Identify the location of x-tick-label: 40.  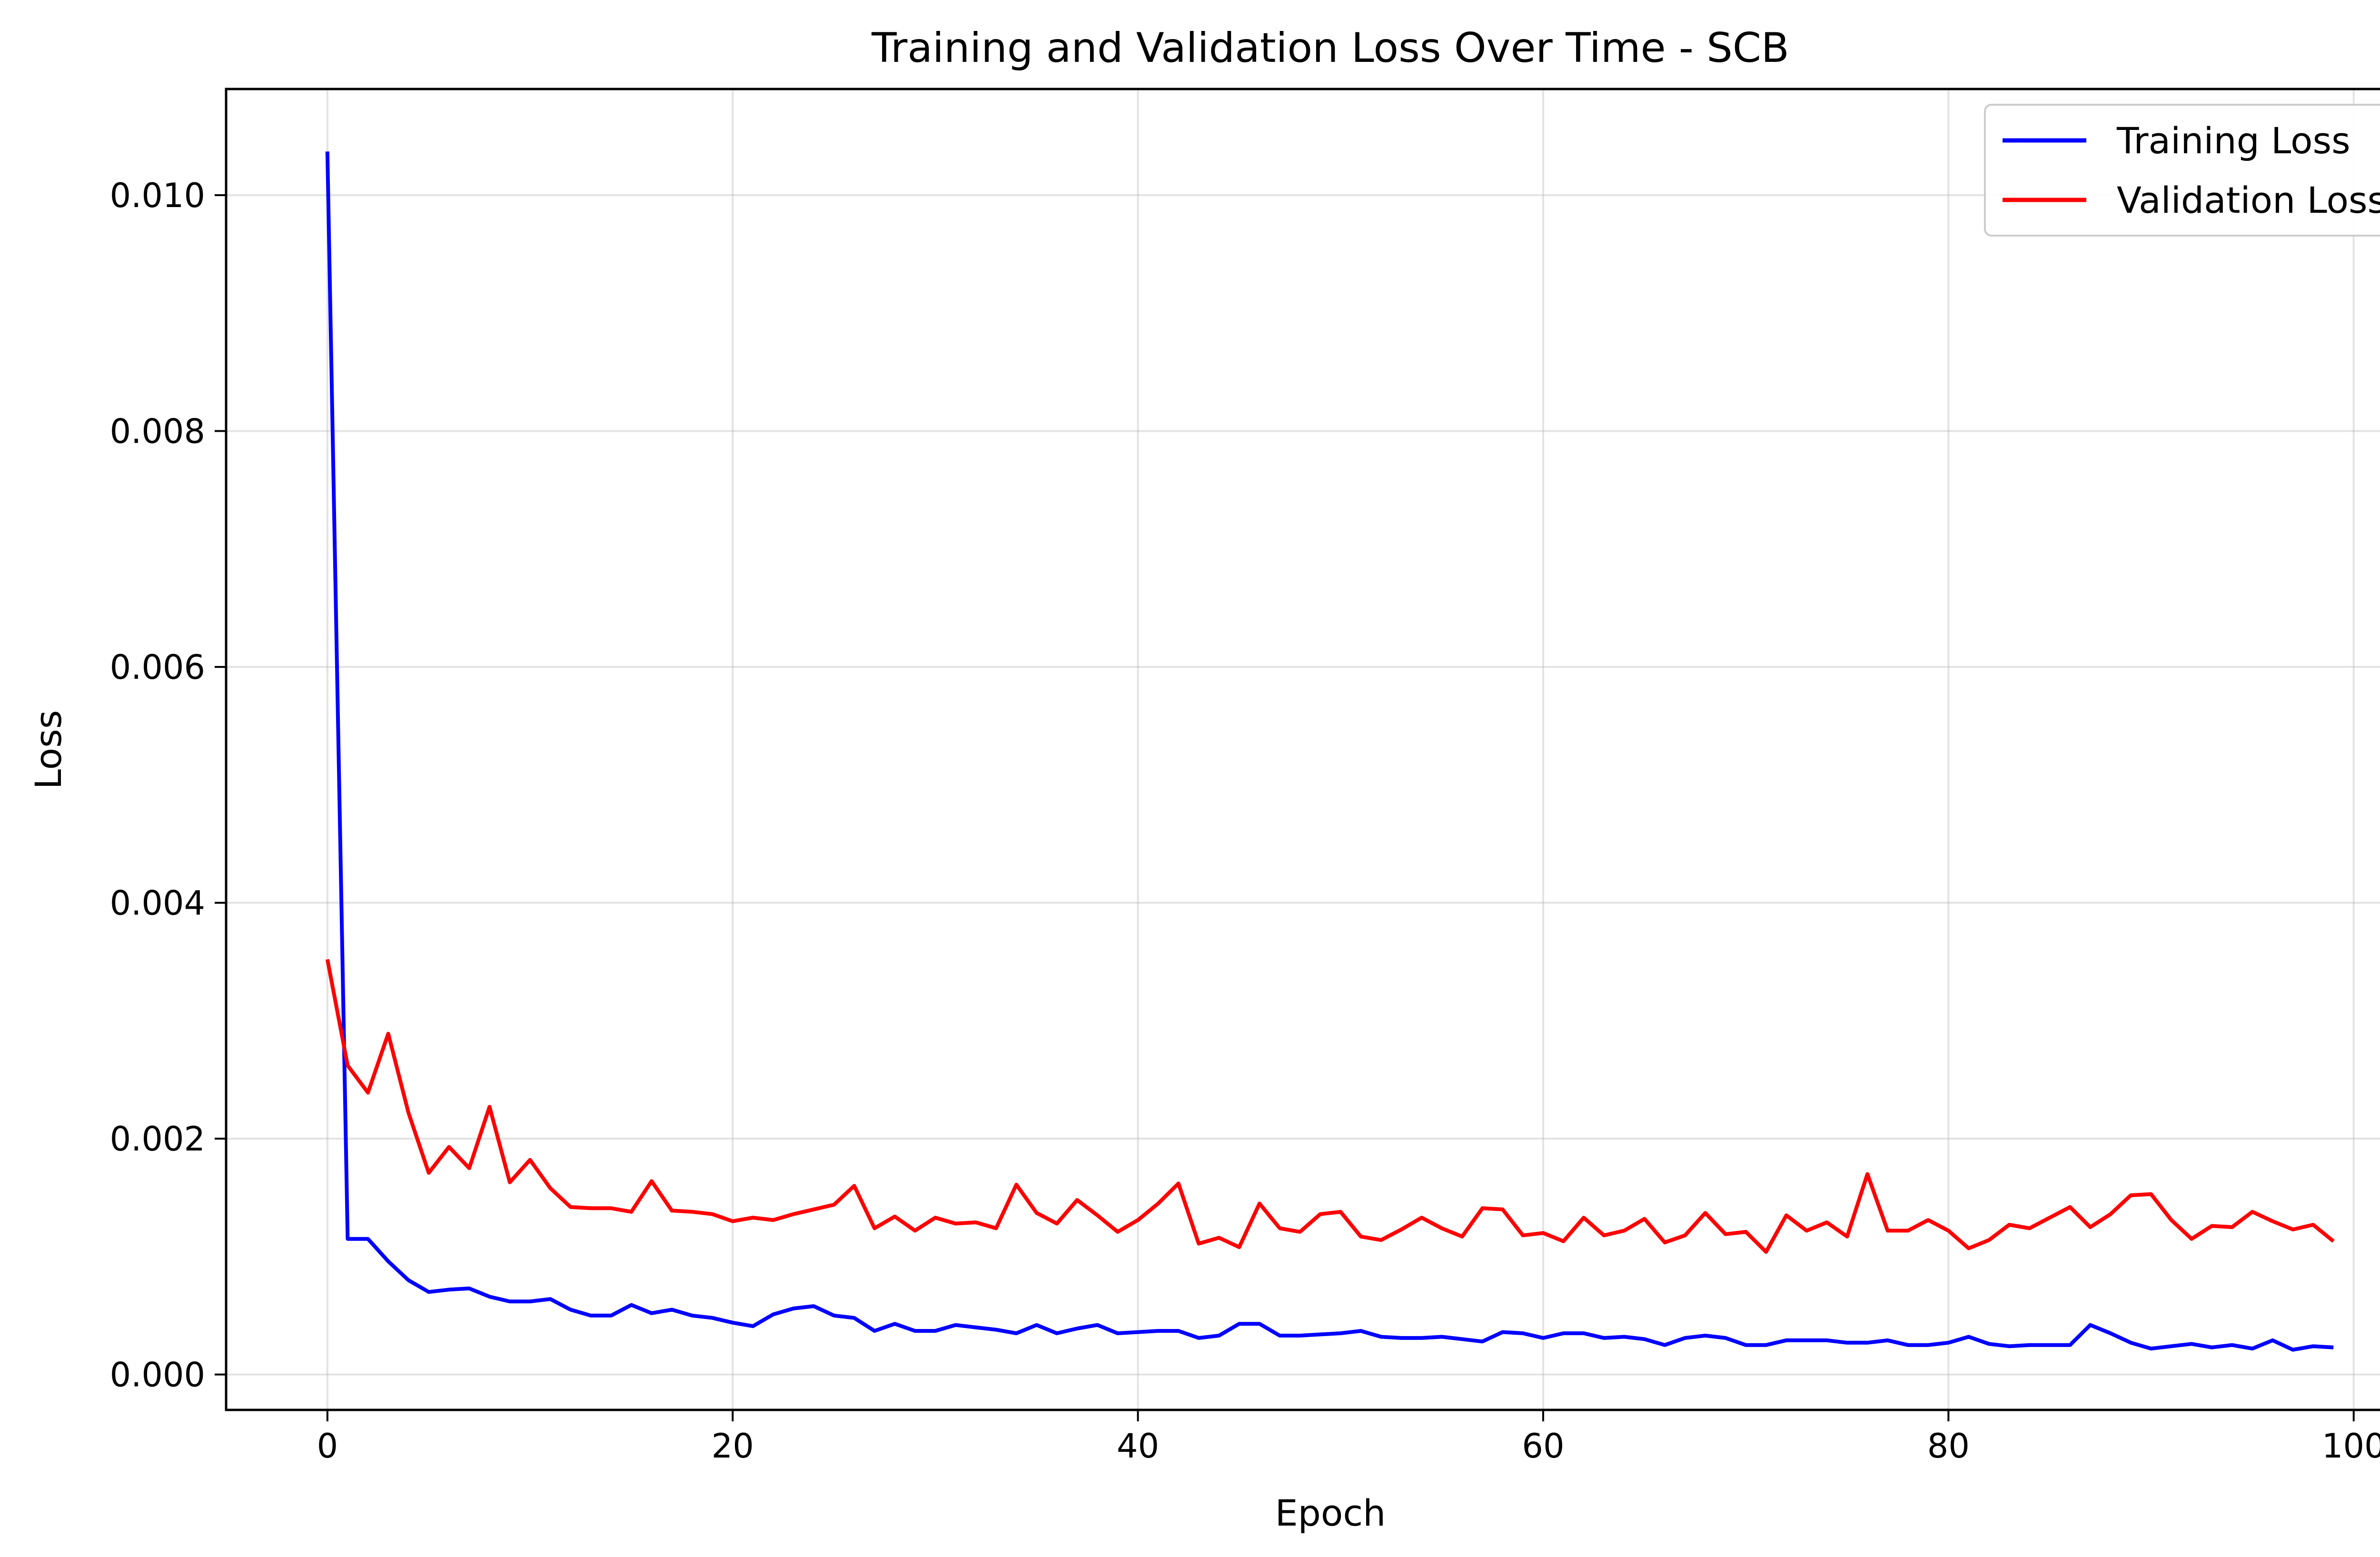
(1138, 1447).